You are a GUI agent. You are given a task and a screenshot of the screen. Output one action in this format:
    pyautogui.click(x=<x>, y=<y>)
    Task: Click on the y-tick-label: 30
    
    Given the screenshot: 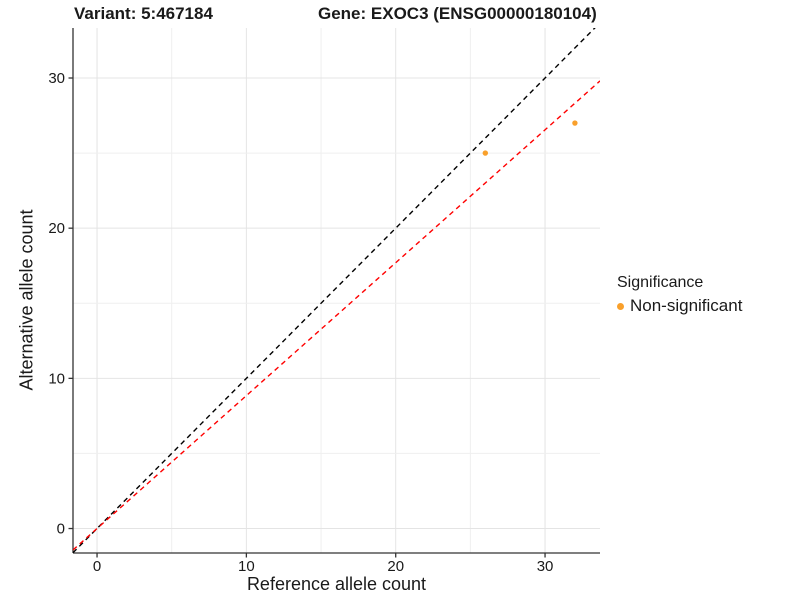 What is the action you would take?
    pyautogui.click(x=56, y=78)
    